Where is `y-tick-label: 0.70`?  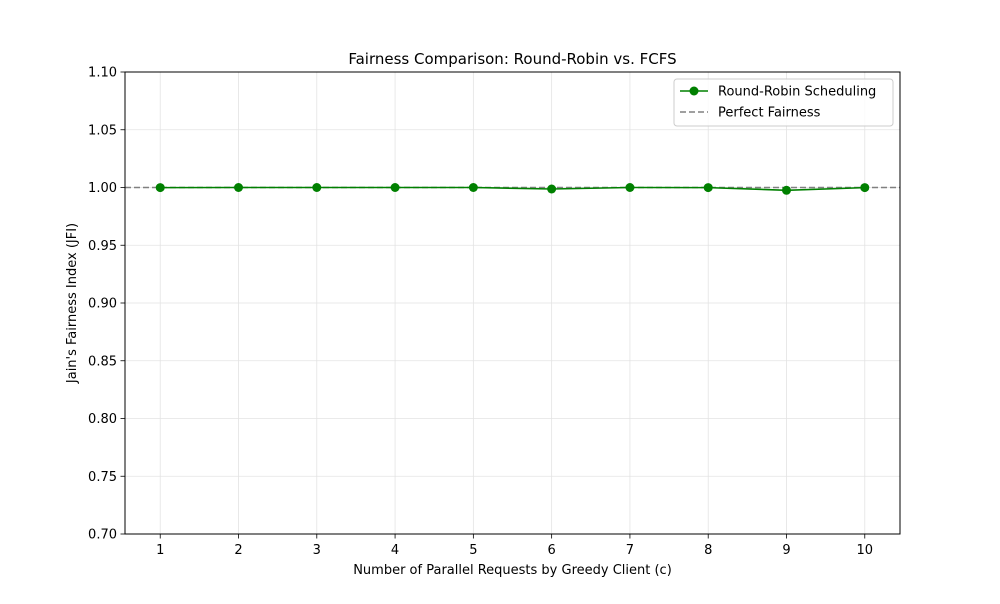
y-tick-label: 0.70 is located at coordinates (102, 535).